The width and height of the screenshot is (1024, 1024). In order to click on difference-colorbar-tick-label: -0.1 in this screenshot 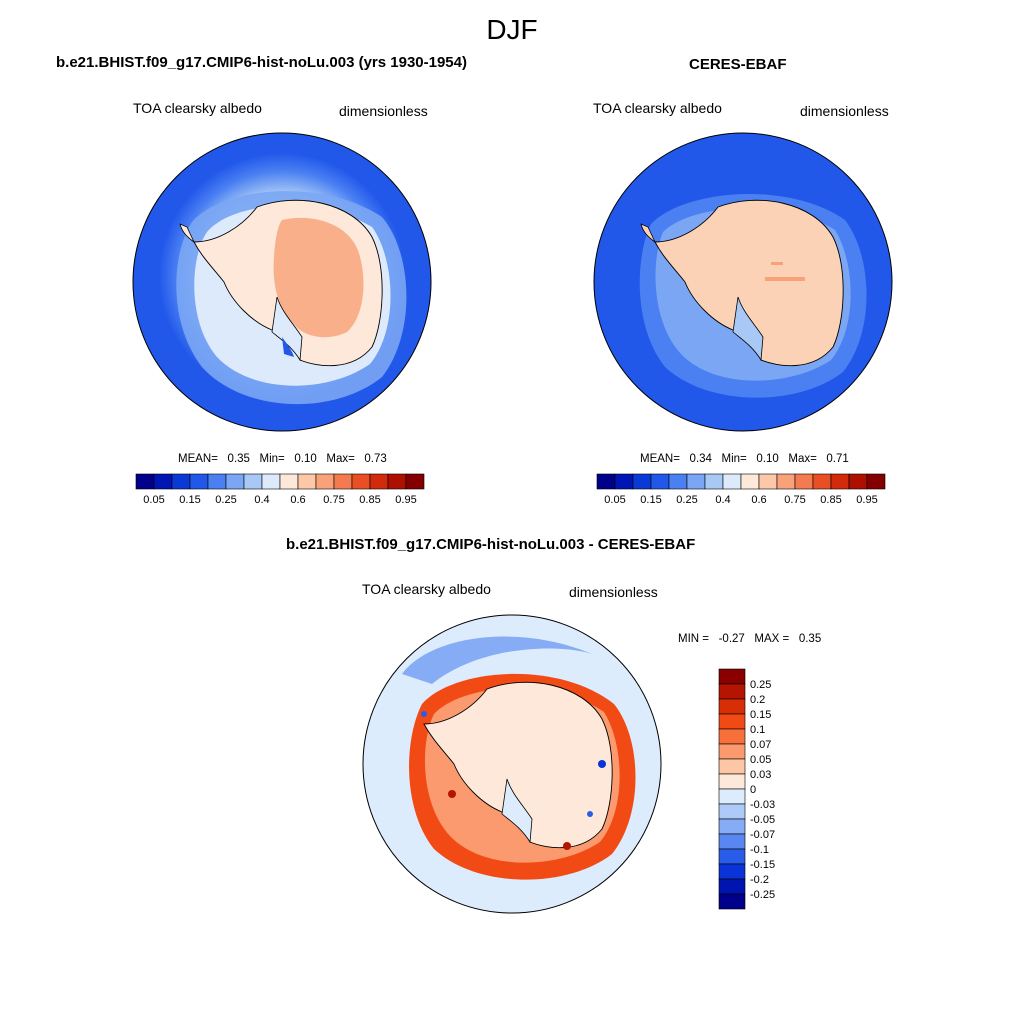, I will do `click(759, 850)`.